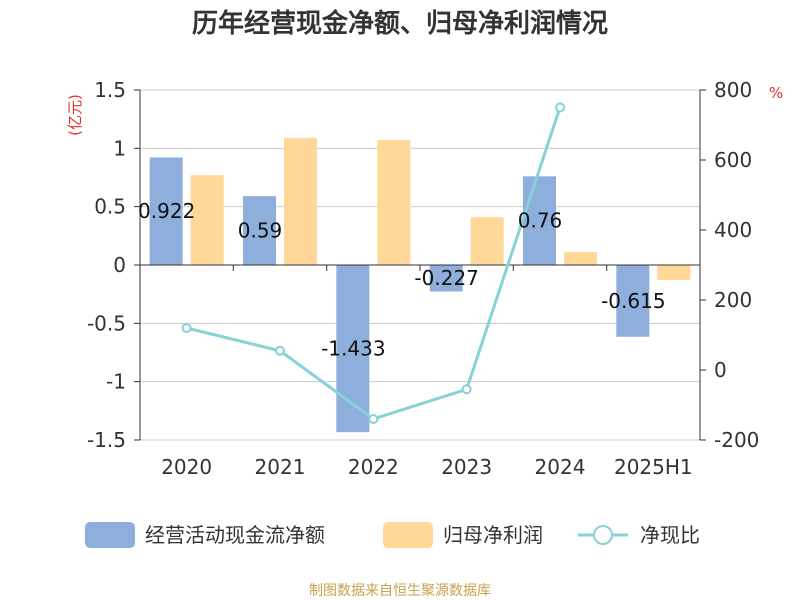  I want to click on cash-flow-data-label: 0.59, so click(260, 231).